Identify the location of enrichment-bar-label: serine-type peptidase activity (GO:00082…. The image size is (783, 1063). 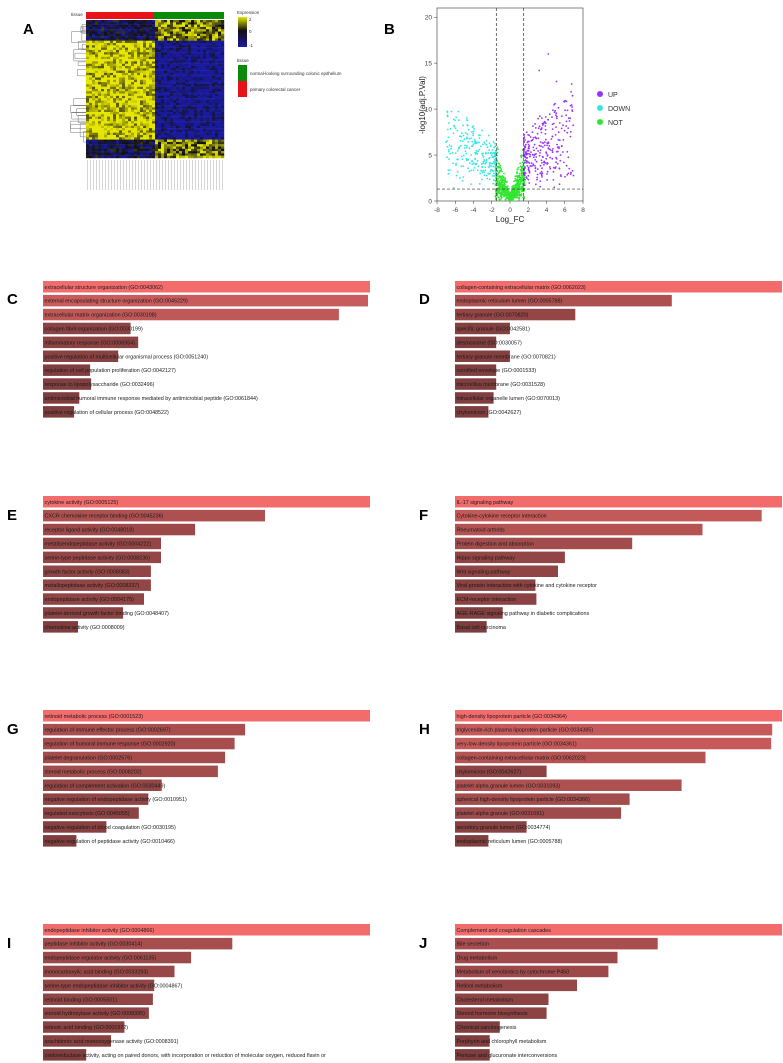
(98, 558).